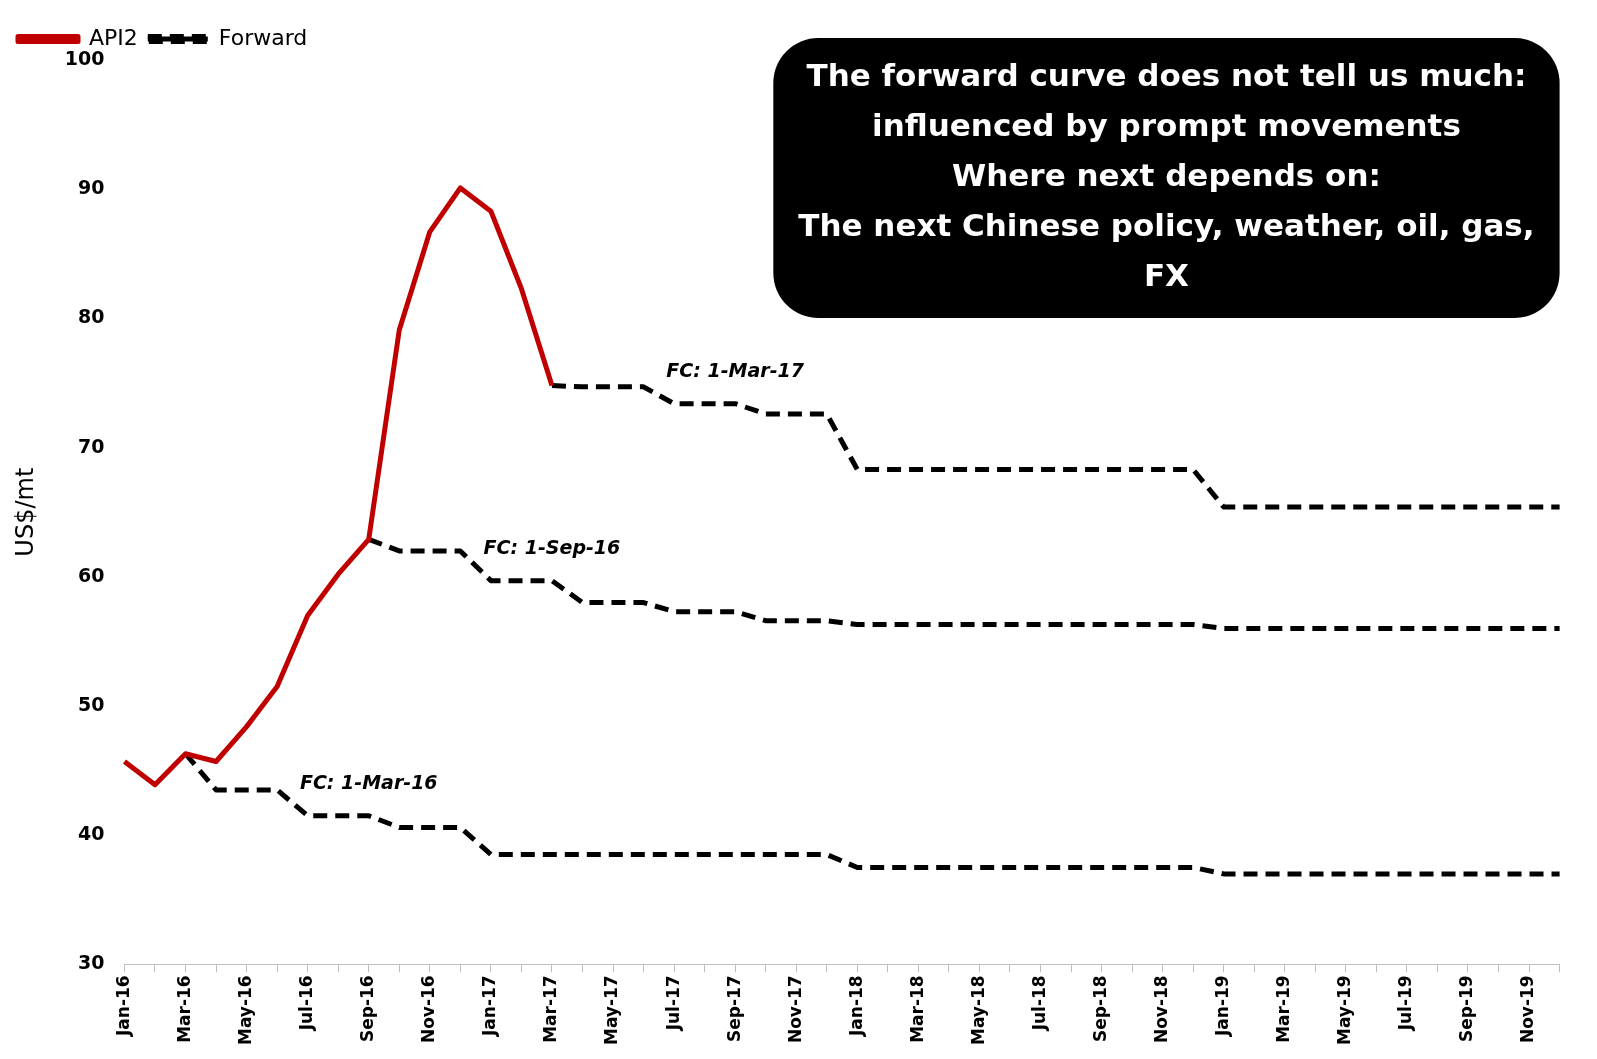 Image resolution: width=1597 pixels, height=1059 pixels. I want to click on x-tick-label: May-18, so click(977, 1010).